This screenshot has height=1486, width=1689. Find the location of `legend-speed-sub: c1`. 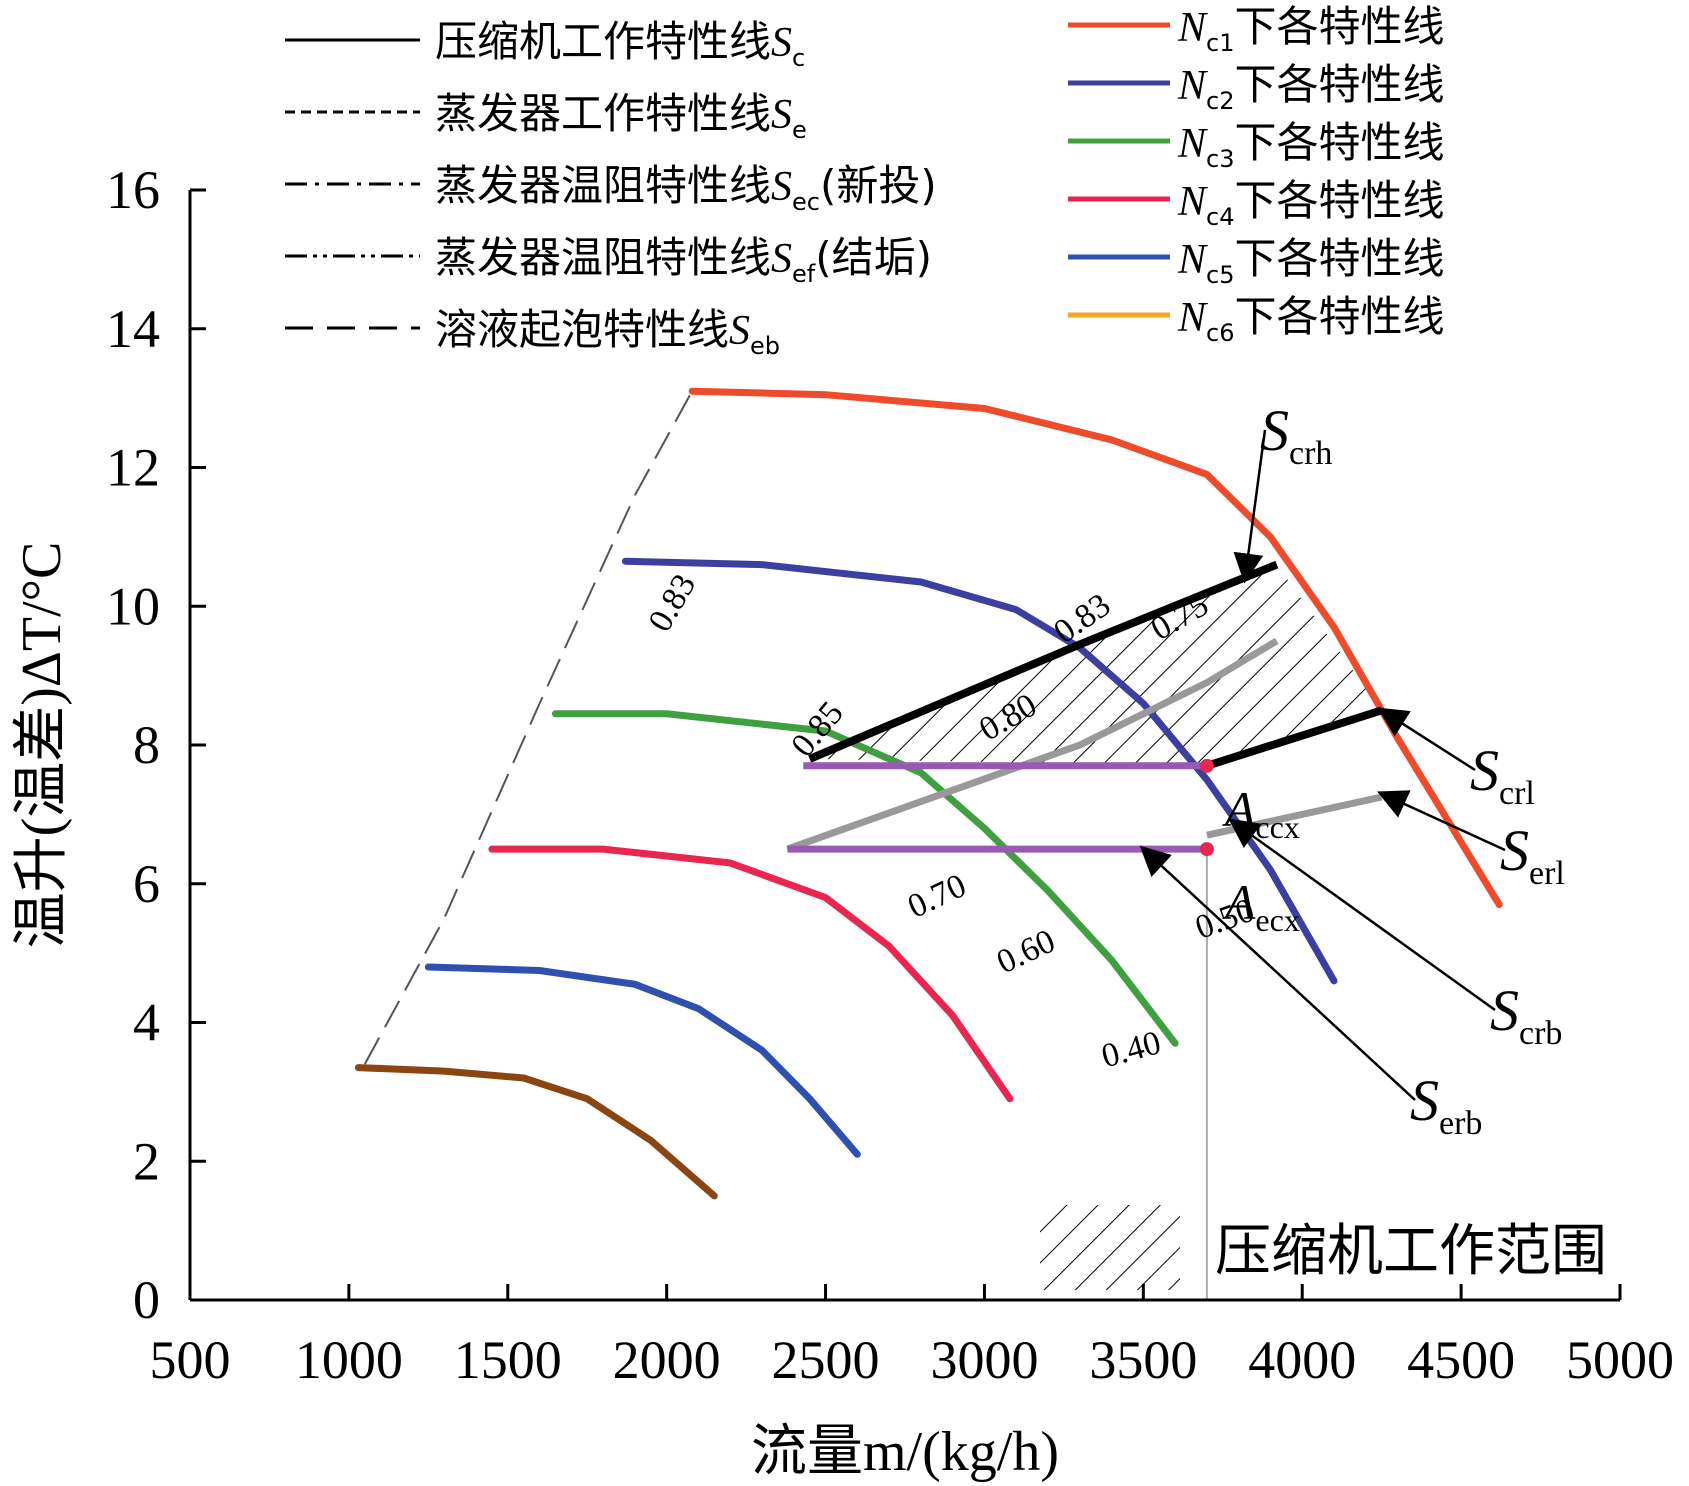

legend-speed-sub: c1 is located at coordinates (1220, 43).